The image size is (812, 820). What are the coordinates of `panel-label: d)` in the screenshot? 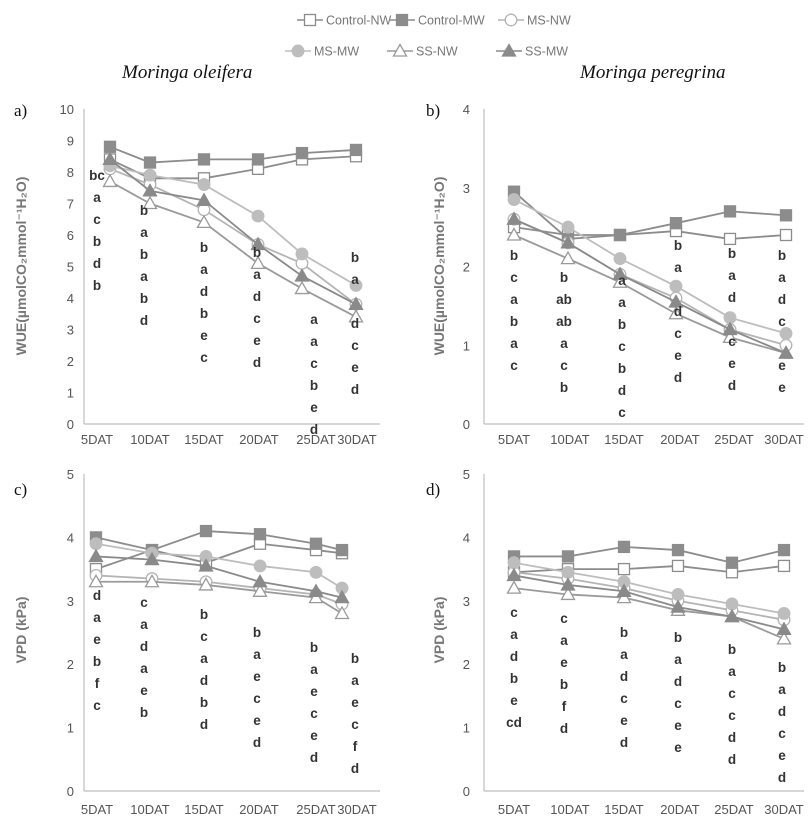 It's located at (433, 489).